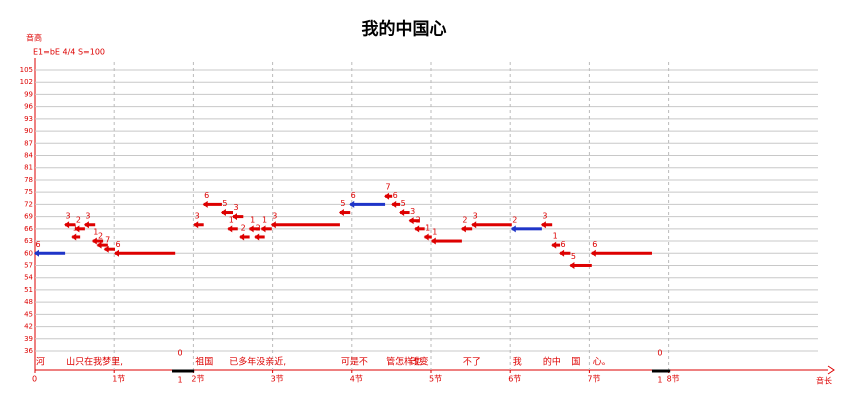 This screenshot has height=400, width=864. What do you see at coordinates (575, 362) in the screenshot?
I see `lyric: 国` at bounding box center [575, 362].